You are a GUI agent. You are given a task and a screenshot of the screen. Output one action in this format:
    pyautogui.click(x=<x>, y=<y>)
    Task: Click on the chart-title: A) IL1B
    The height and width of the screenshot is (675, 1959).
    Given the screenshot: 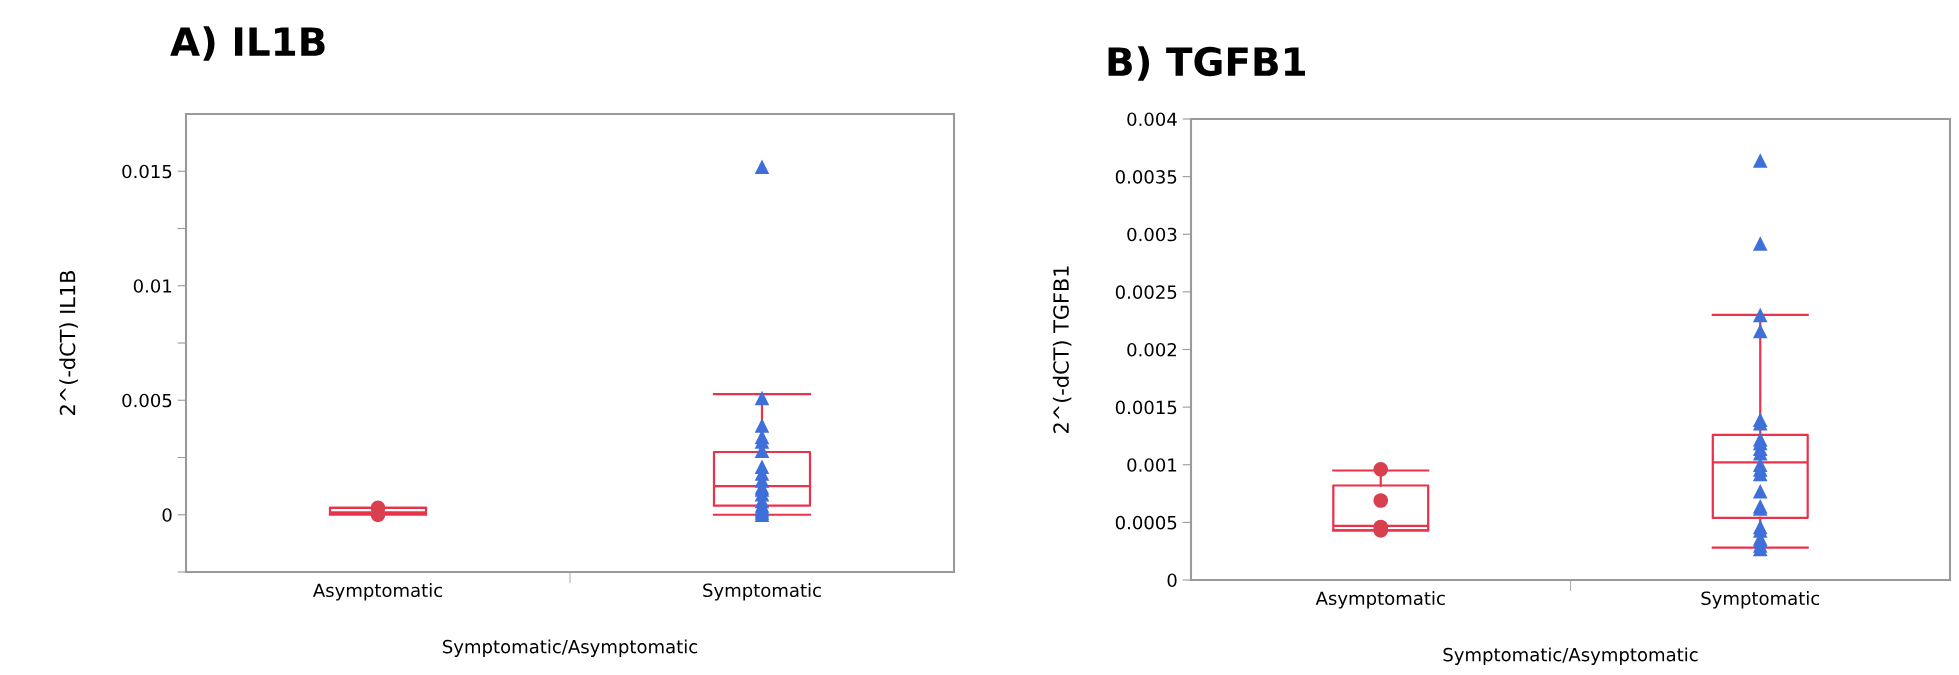 What is the action you would take?
    pyautogui.click(x=247, y=43)
    